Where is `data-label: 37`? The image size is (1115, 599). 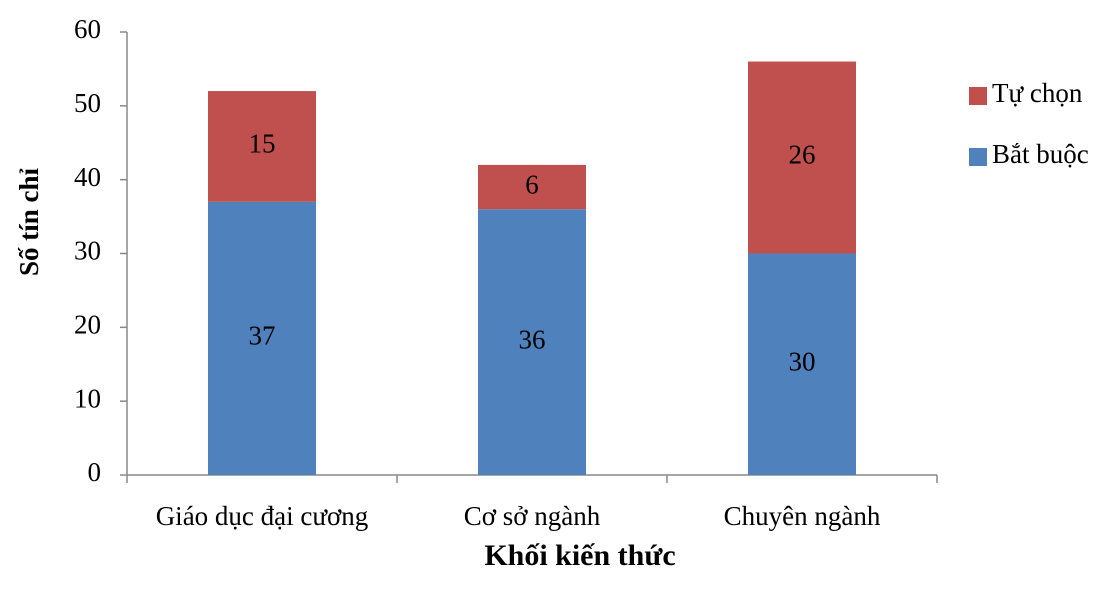 data-label: 37 is located at coordinates (262, 336).